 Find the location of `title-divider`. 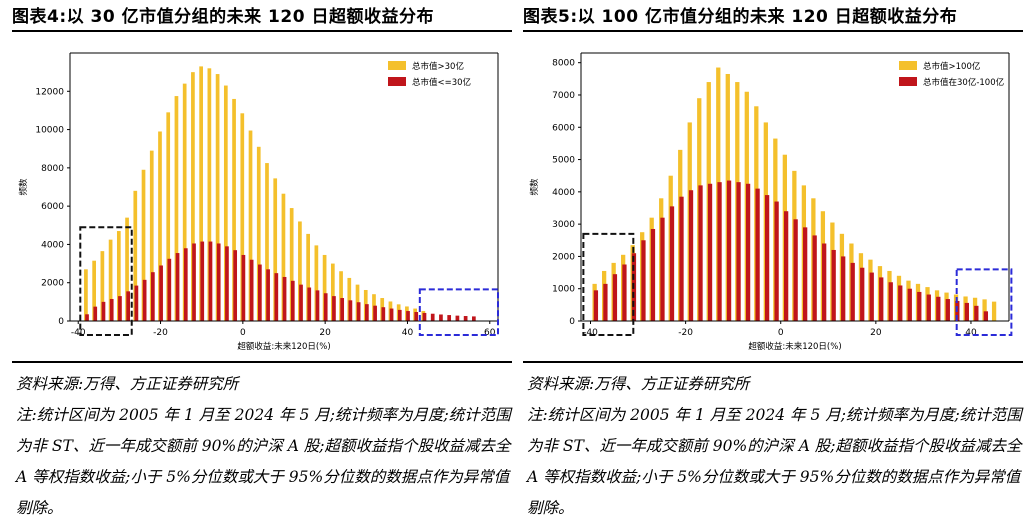

title-divider is located at coordinates (262, 31).